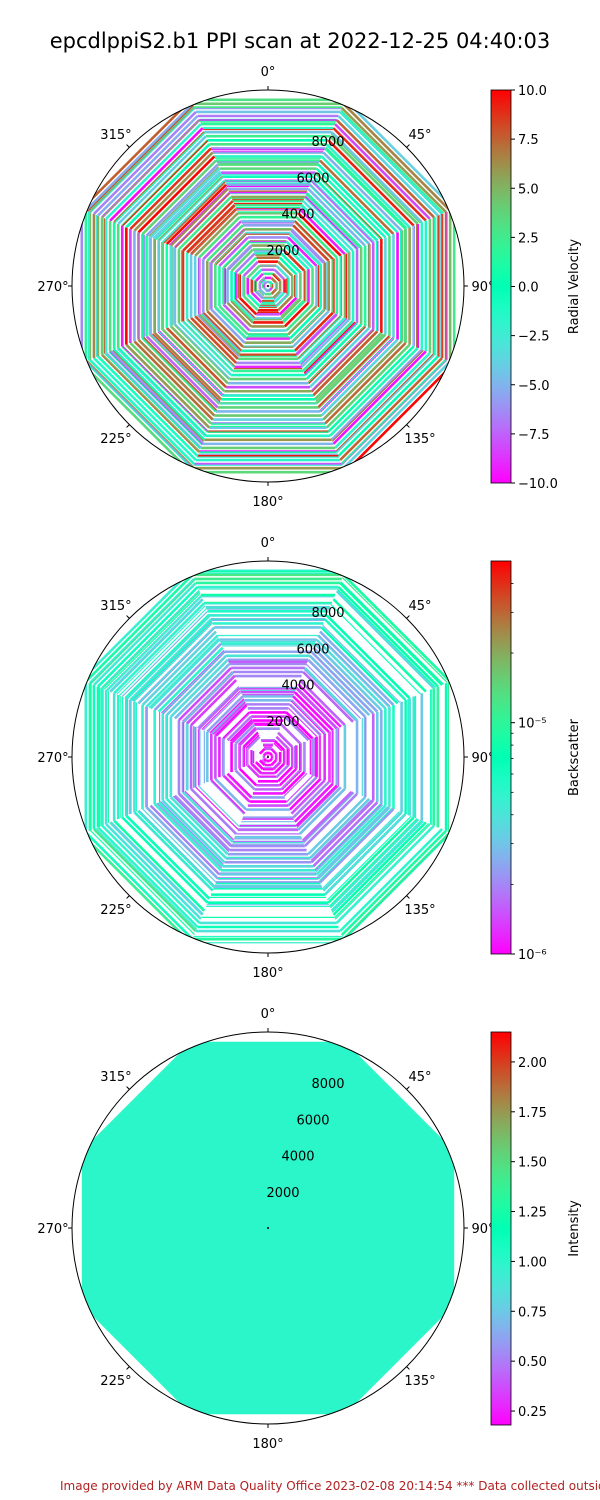  What do you see at coordinates (532, 1213) in the screenshot?
I see `colorbar-tick-label: 1.25` at bounding box center [532, 1213].